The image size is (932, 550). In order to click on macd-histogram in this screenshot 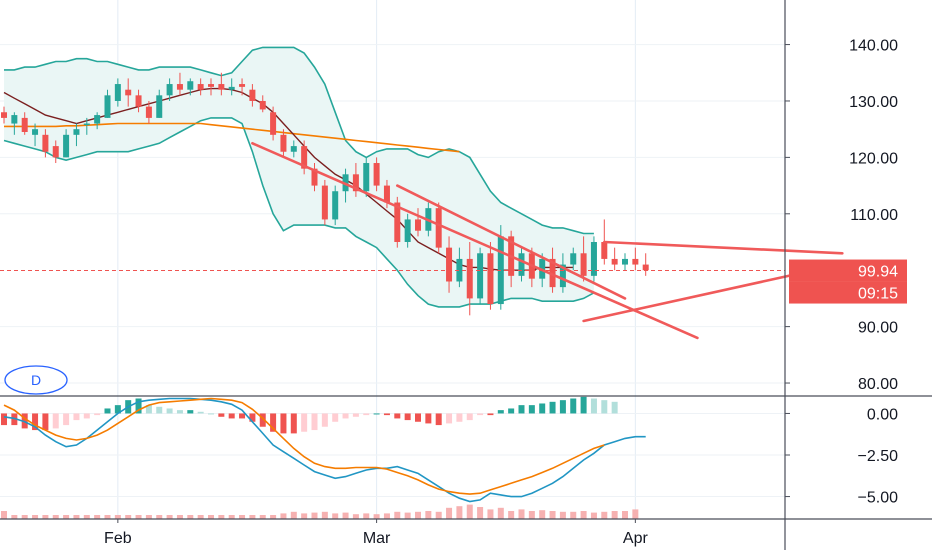, I will do `click(309, 415)`.